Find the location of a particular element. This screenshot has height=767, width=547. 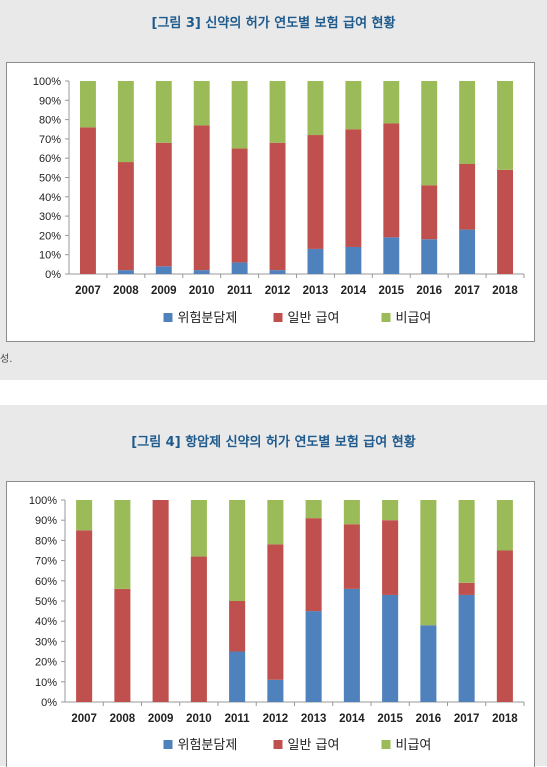

chart3-xtick-label: 2013 is located at coordinates (316, 291).